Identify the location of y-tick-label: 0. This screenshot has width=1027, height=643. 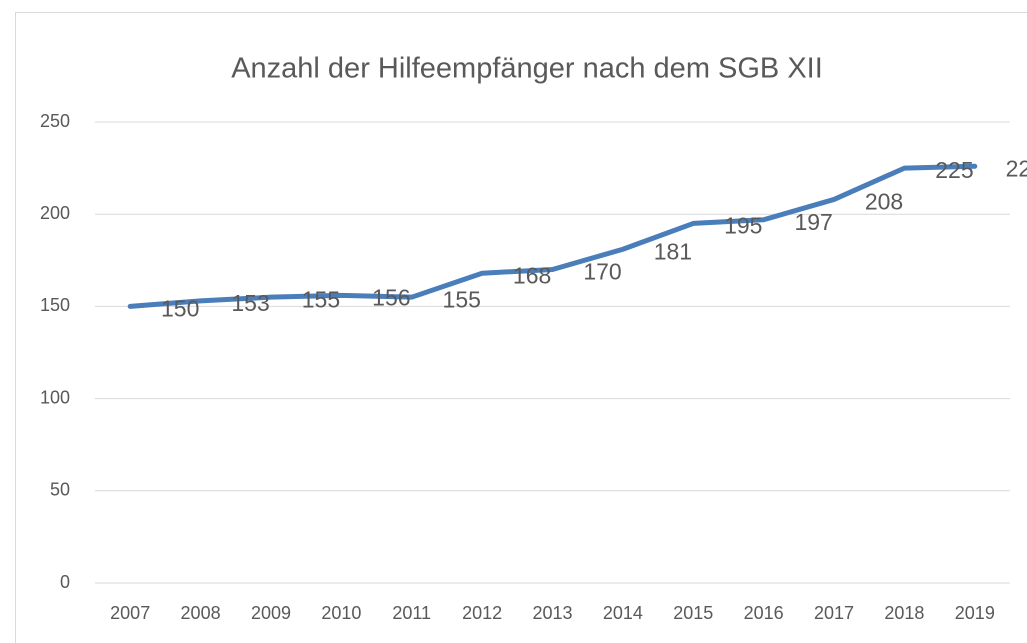
(65, 582).